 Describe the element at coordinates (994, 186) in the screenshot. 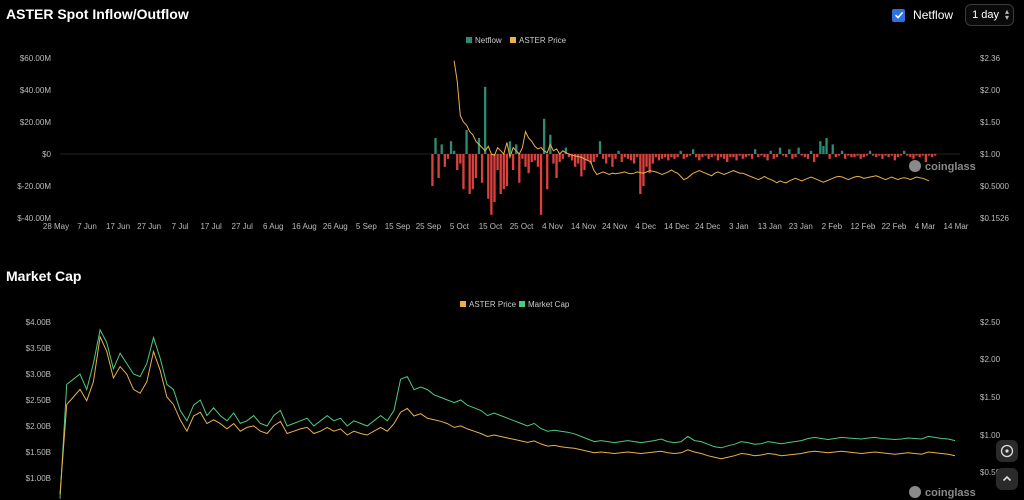

I see `y-tick-right: $0.5000` at that location.